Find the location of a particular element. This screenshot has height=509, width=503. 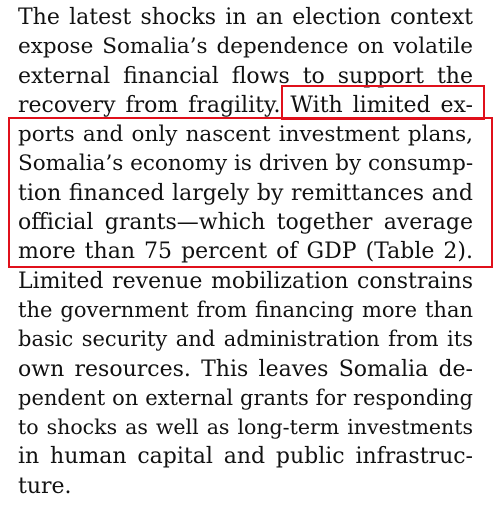

text-line: official grants—which together average is located at coordinates (245, 223).